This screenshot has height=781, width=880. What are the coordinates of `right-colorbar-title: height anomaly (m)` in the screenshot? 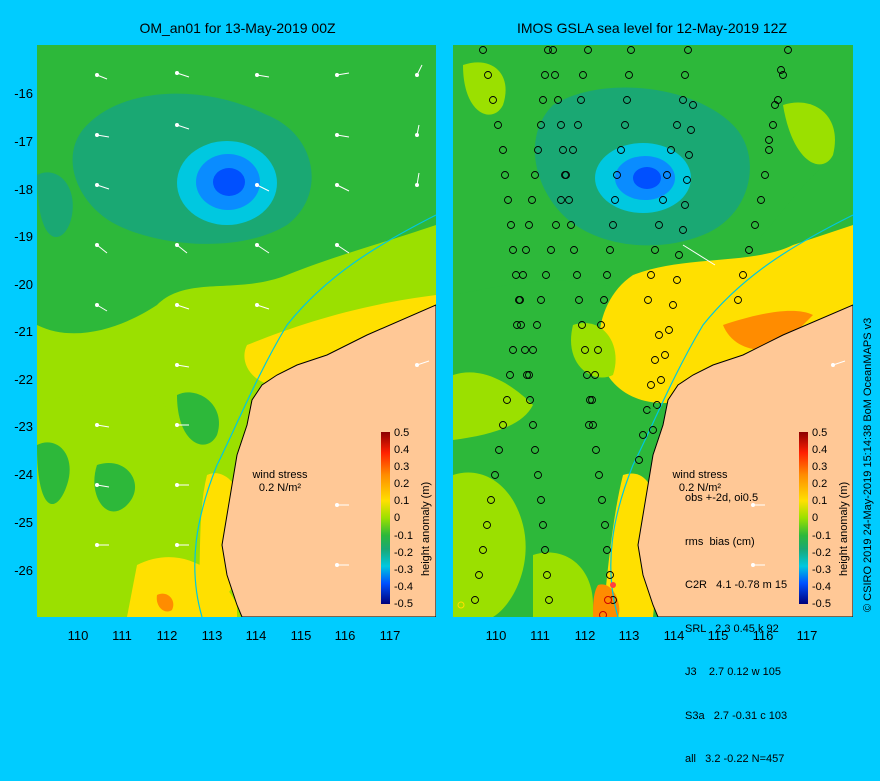 It's located at (844, 528).